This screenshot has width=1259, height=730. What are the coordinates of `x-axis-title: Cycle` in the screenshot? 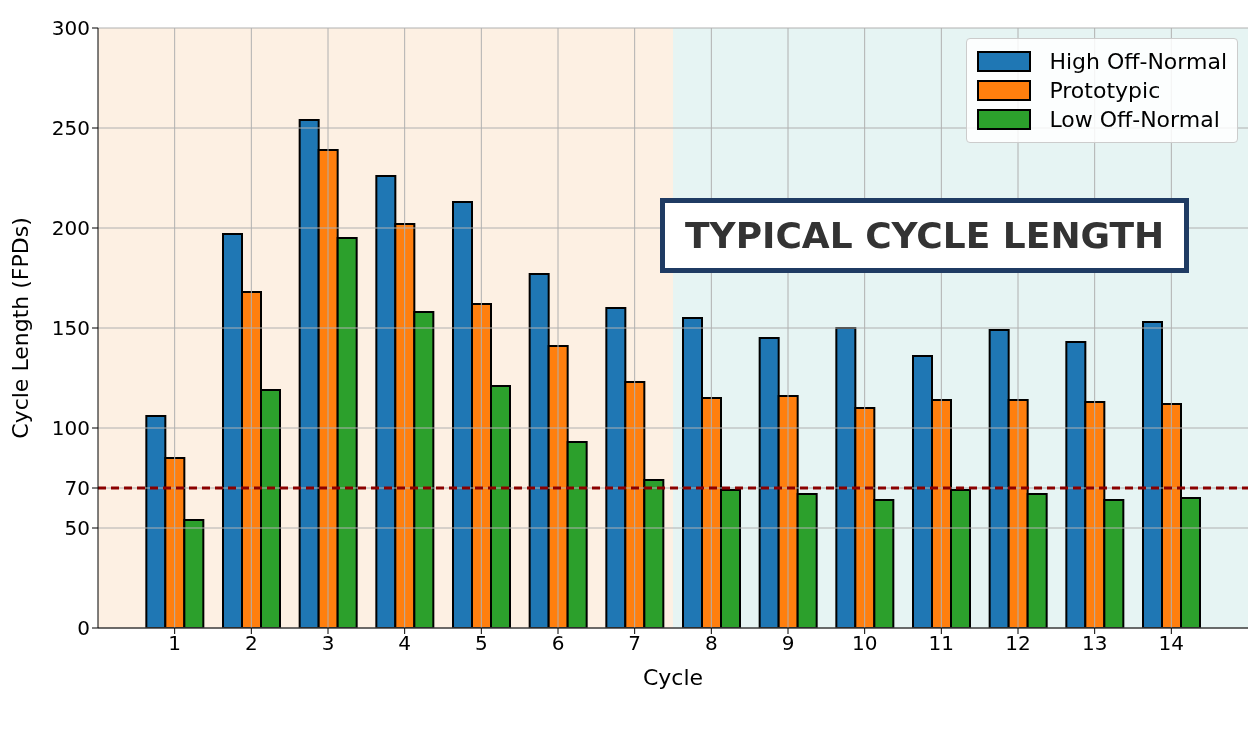 It's located at (673, 677).